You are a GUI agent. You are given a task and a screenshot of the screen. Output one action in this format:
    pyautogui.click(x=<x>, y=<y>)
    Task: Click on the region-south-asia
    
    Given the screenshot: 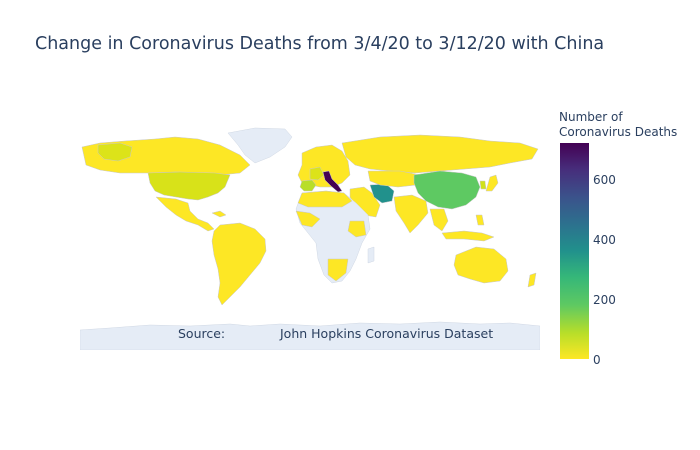 What is the action you would take?
    pyautogui.click(x=411, y=214)
    